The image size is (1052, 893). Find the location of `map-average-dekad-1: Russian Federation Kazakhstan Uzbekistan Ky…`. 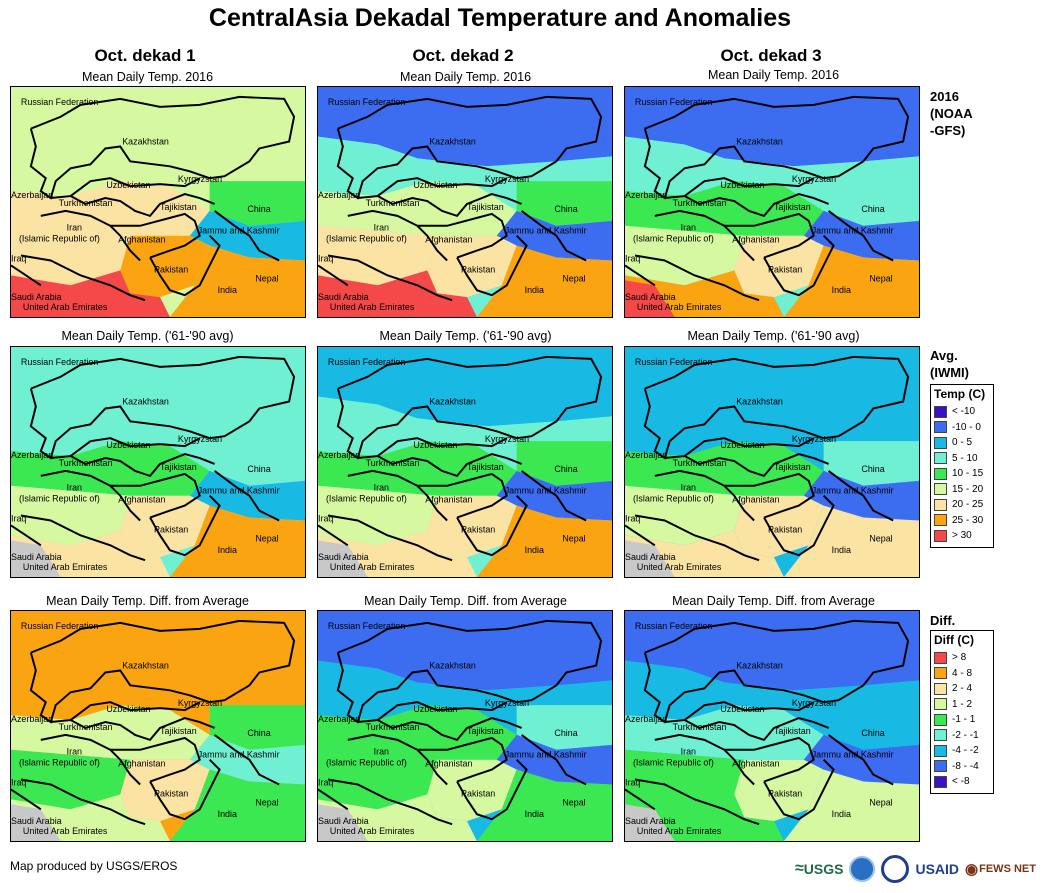

map-average-dekad-1: Russian Federation Kazakhstan Uzbekistan Ky… is located at coordinates (158, 462).